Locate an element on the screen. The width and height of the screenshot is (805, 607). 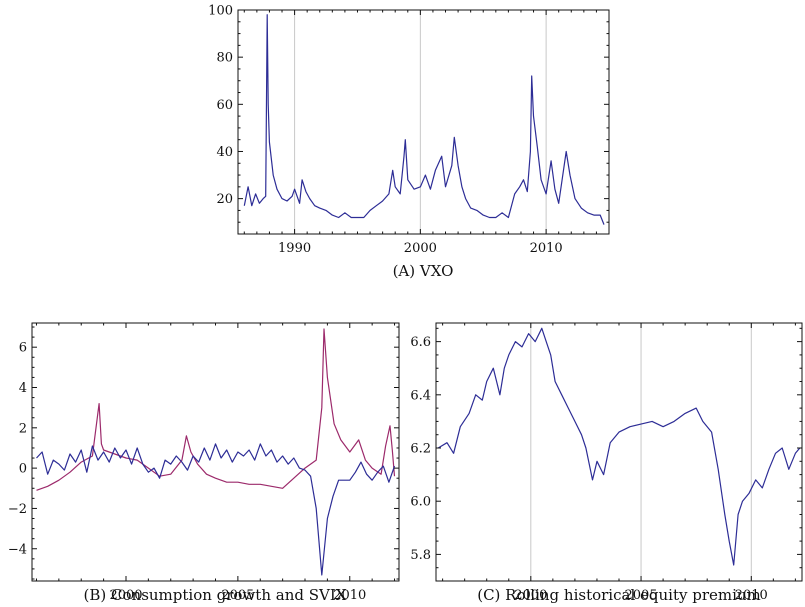
chart-caption: (C) Rolling historical equity premium is located at coordinates (619, 595).